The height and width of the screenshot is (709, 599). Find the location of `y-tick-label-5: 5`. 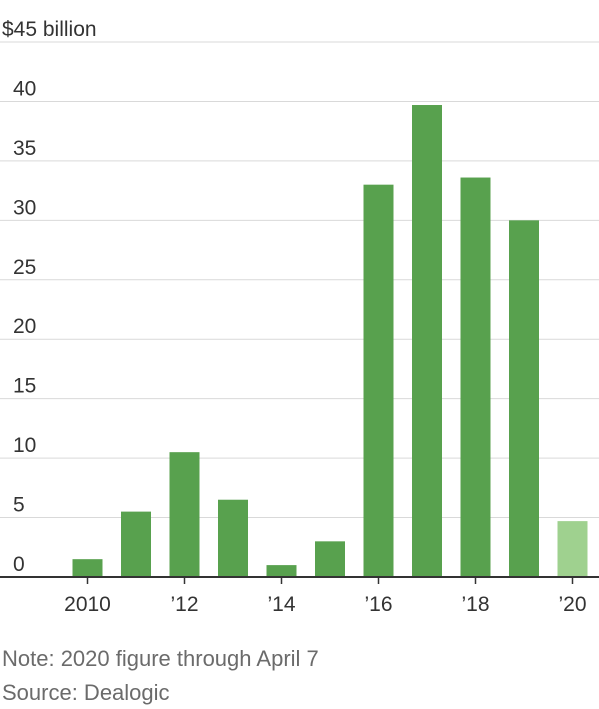

y-tick-label-5: 5 is located at coordinates (19, 505).